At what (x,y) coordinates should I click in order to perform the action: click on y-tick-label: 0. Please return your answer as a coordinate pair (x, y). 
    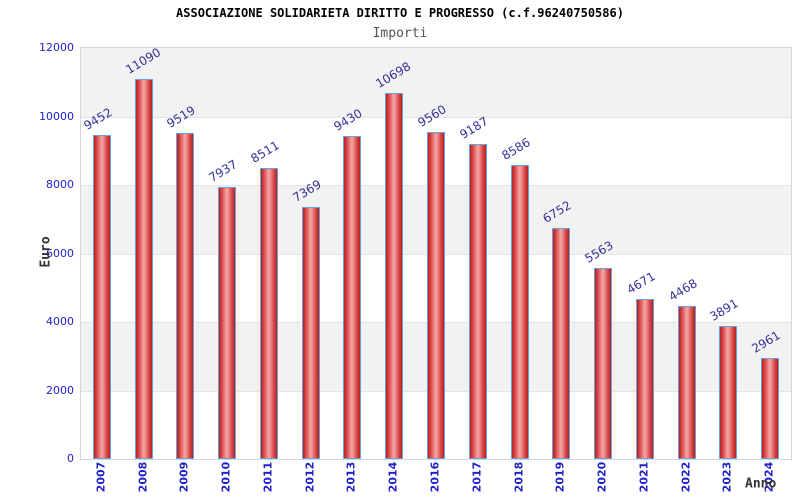
    Looking at the image, I should click on (70, 458).